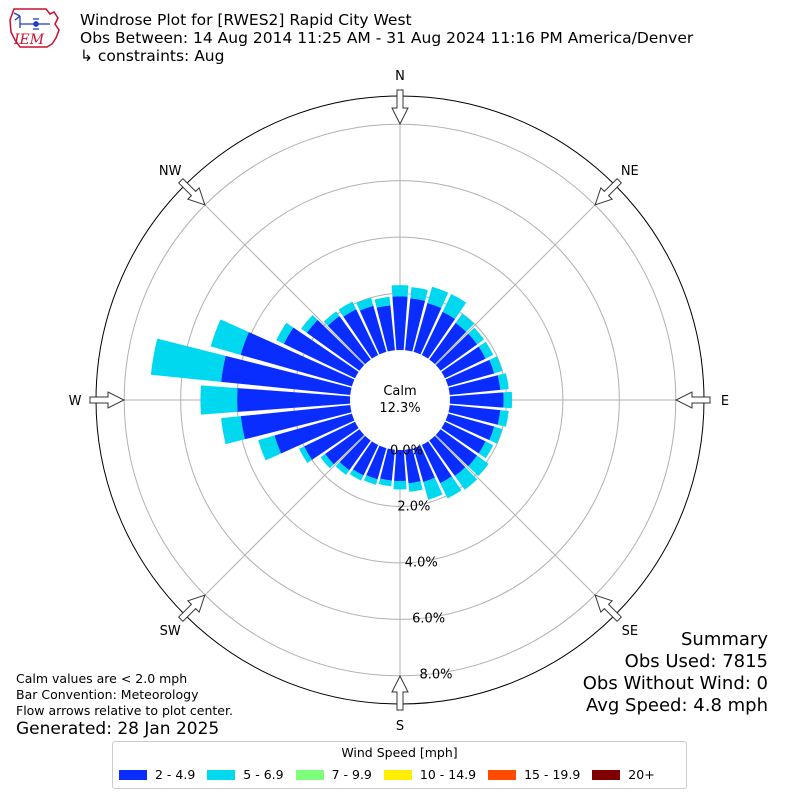 The height and width of the screenshot is (800, 800). I want to click on legend-label: 2 - 4.9, so click(175, 774).